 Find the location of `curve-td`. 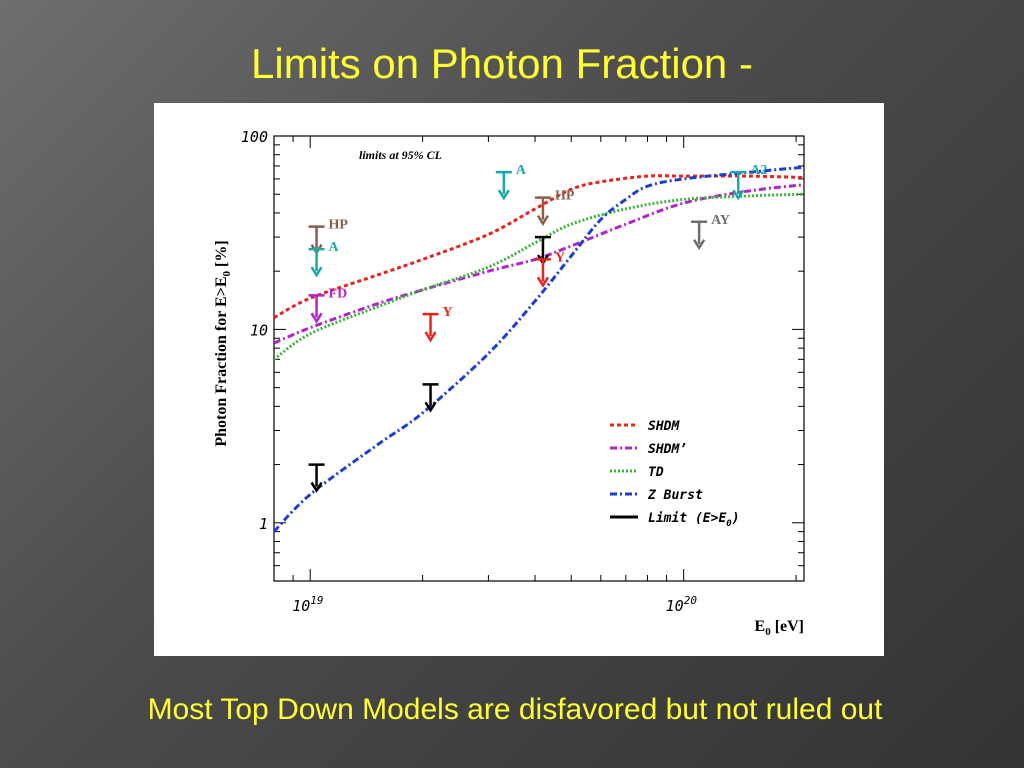

curve-td is located at coordinates (539, 276).